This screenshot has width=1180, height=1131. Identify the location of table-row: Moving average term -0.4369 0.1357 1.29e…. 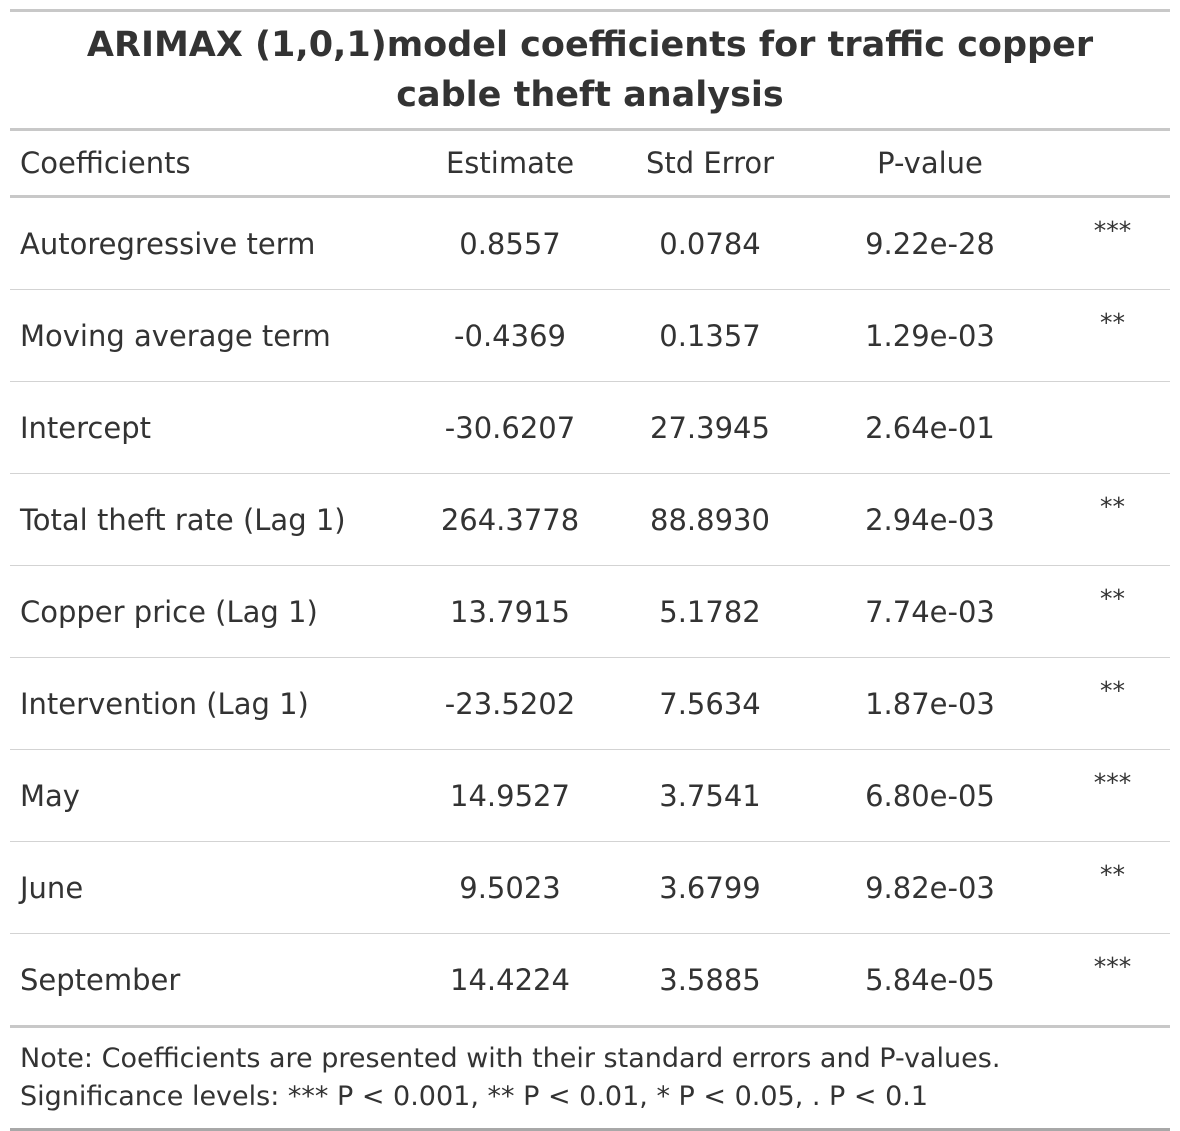
(590, 335).